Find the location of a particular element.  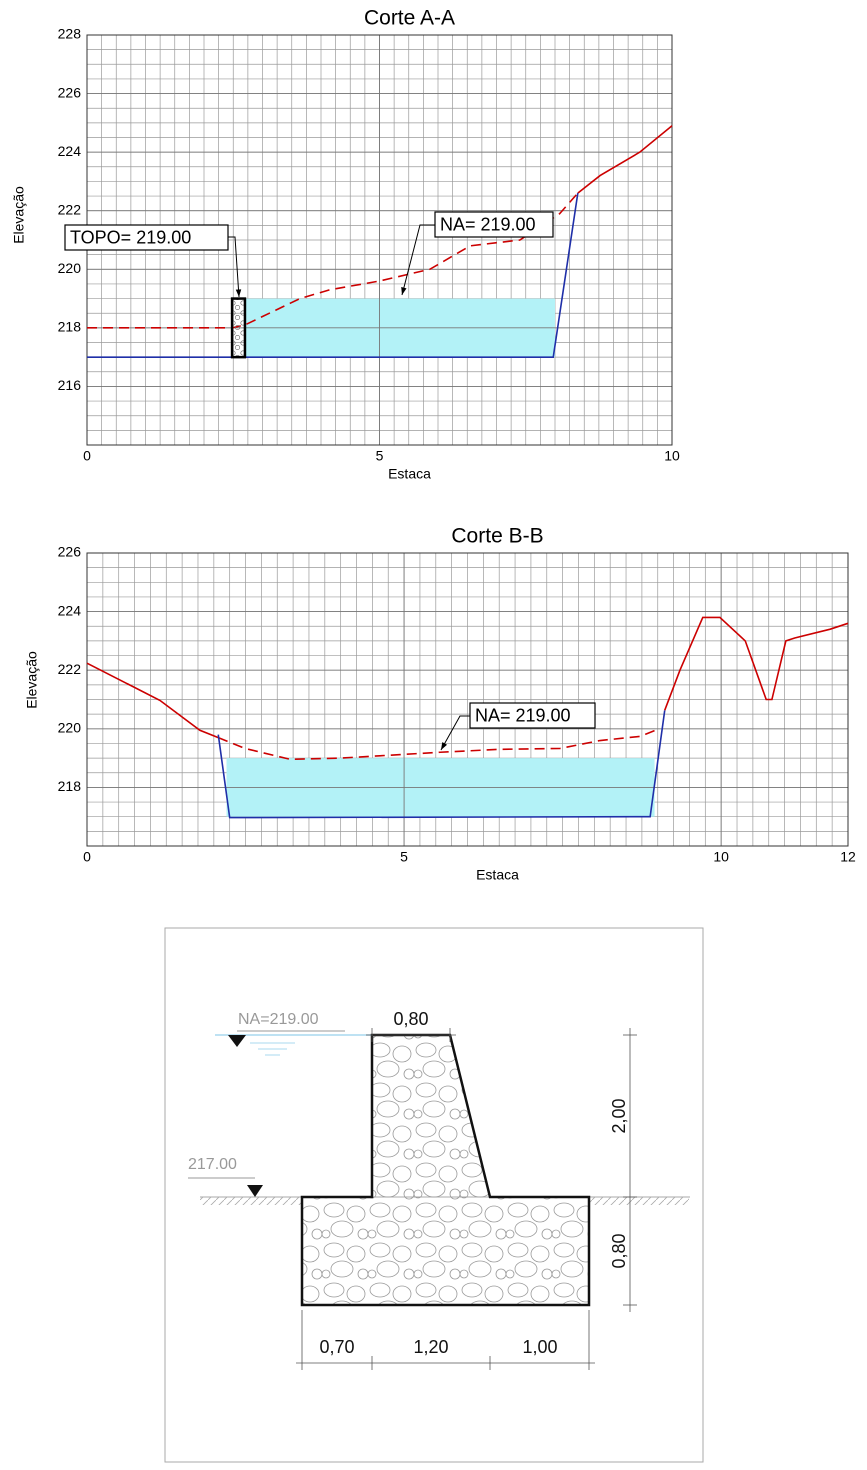

chart-title: Corte A-A is located at coordinates (409, 18).